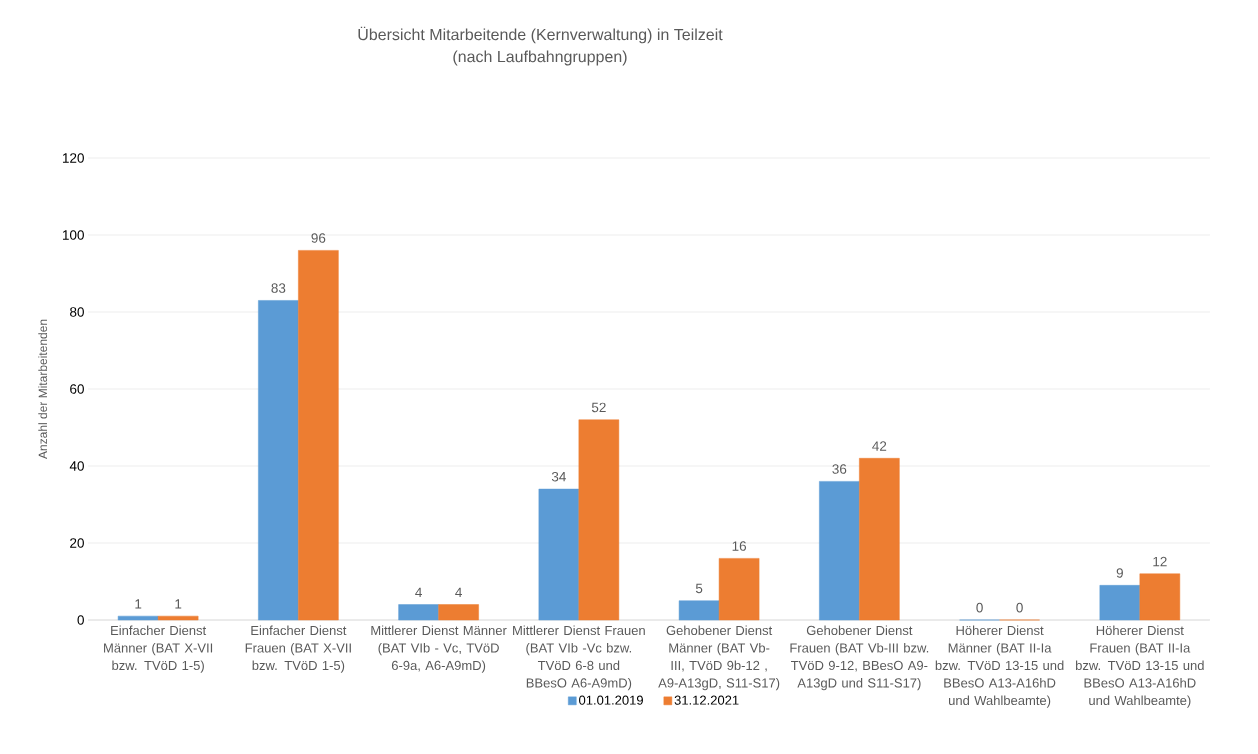 Image resolution: width=1258 pixels, height=754 pixels. Describe the element at coordinates (859, 658) in the screenshot. I see `x-tick-label: Gehobener Dienst Frauen (BAT Vb-III bzw. TVöD 9-12, BBesO A9-A13gD und S11-S17)` at that location.